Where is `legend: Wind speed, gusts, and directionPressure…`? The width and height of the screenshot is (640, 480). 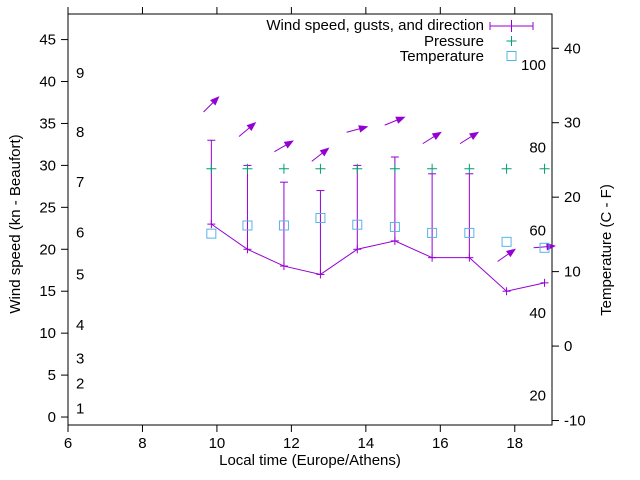 legend: Wind speed, gusts, and directionPressure… is located at coordinates (400, 41).